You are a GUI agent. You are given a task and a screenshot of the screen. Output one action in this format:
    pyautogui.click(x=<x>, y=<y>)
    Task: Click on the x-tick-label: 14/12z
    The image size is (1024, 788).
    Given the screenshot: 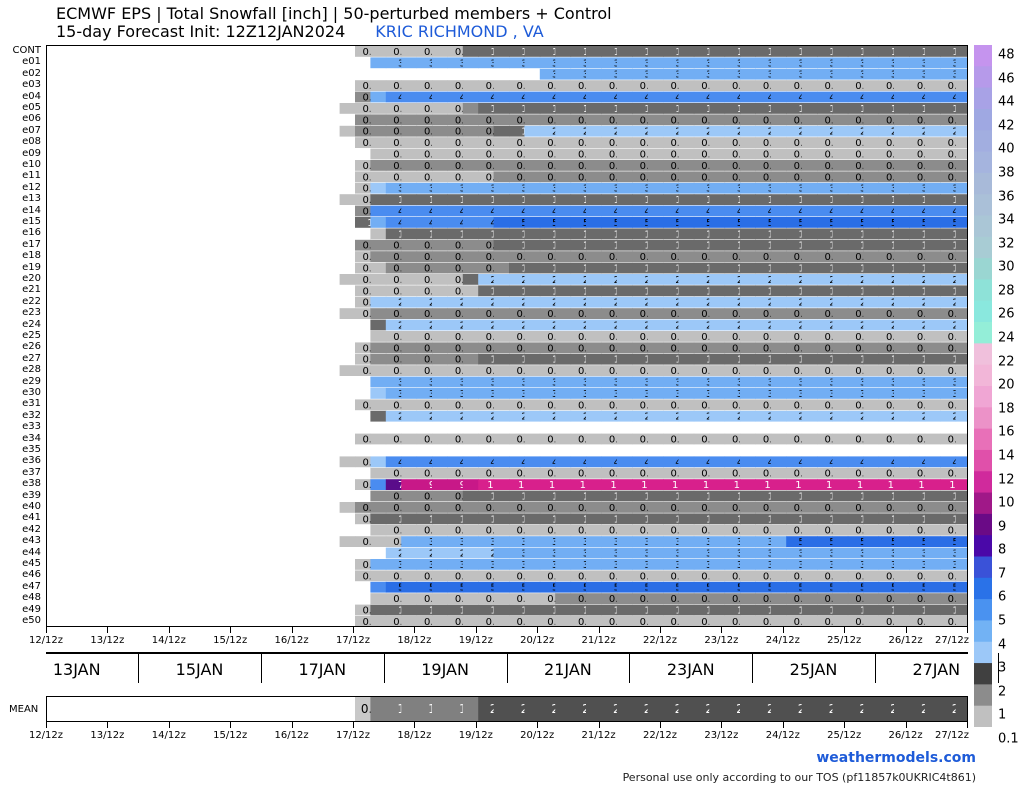 What is the action you would take?
    pyautogui.click(x=168, y=735)
    